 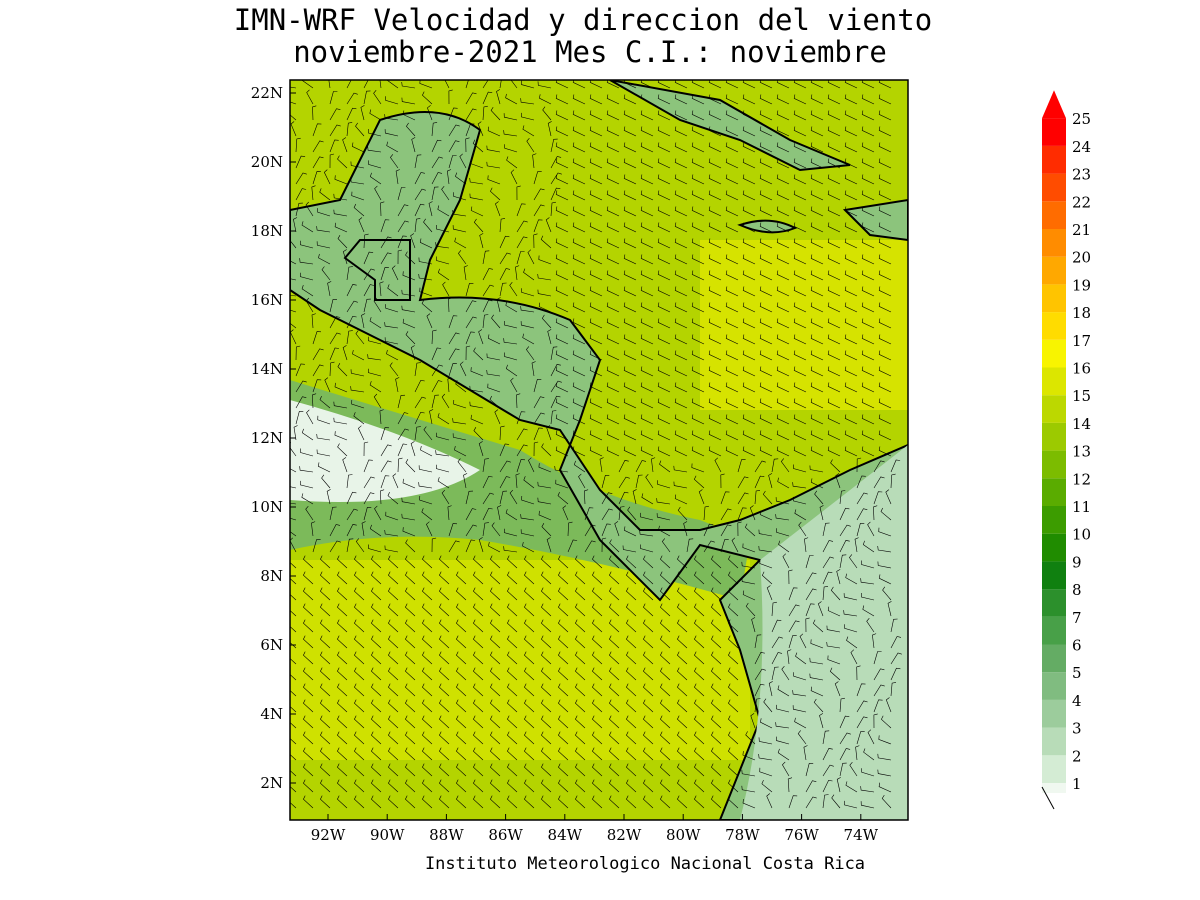 I want to click on colorbar-label: 1, so click(x=1077, y=784).